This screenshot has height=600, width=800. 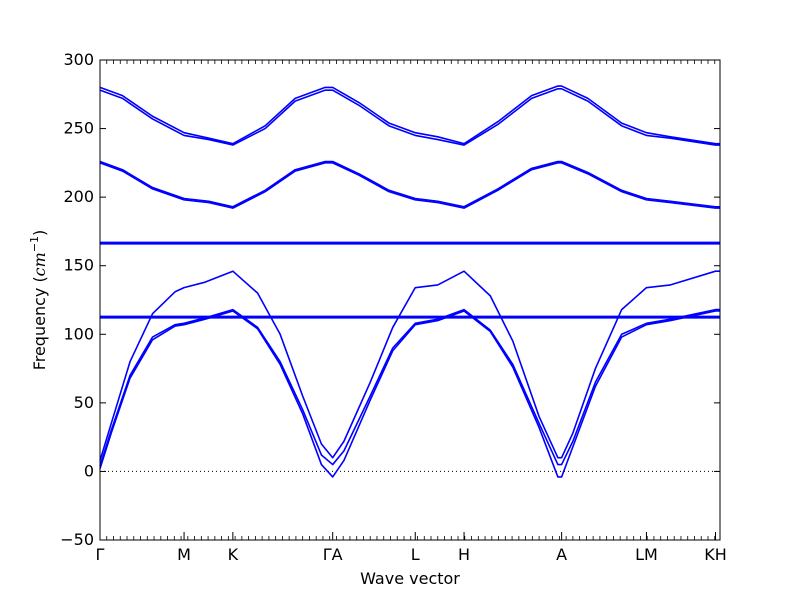 What do you see at coordinates (410, 578) in the screenshot?
I see `x-axis-label: Wave vector` at bounding box center [410, 578].